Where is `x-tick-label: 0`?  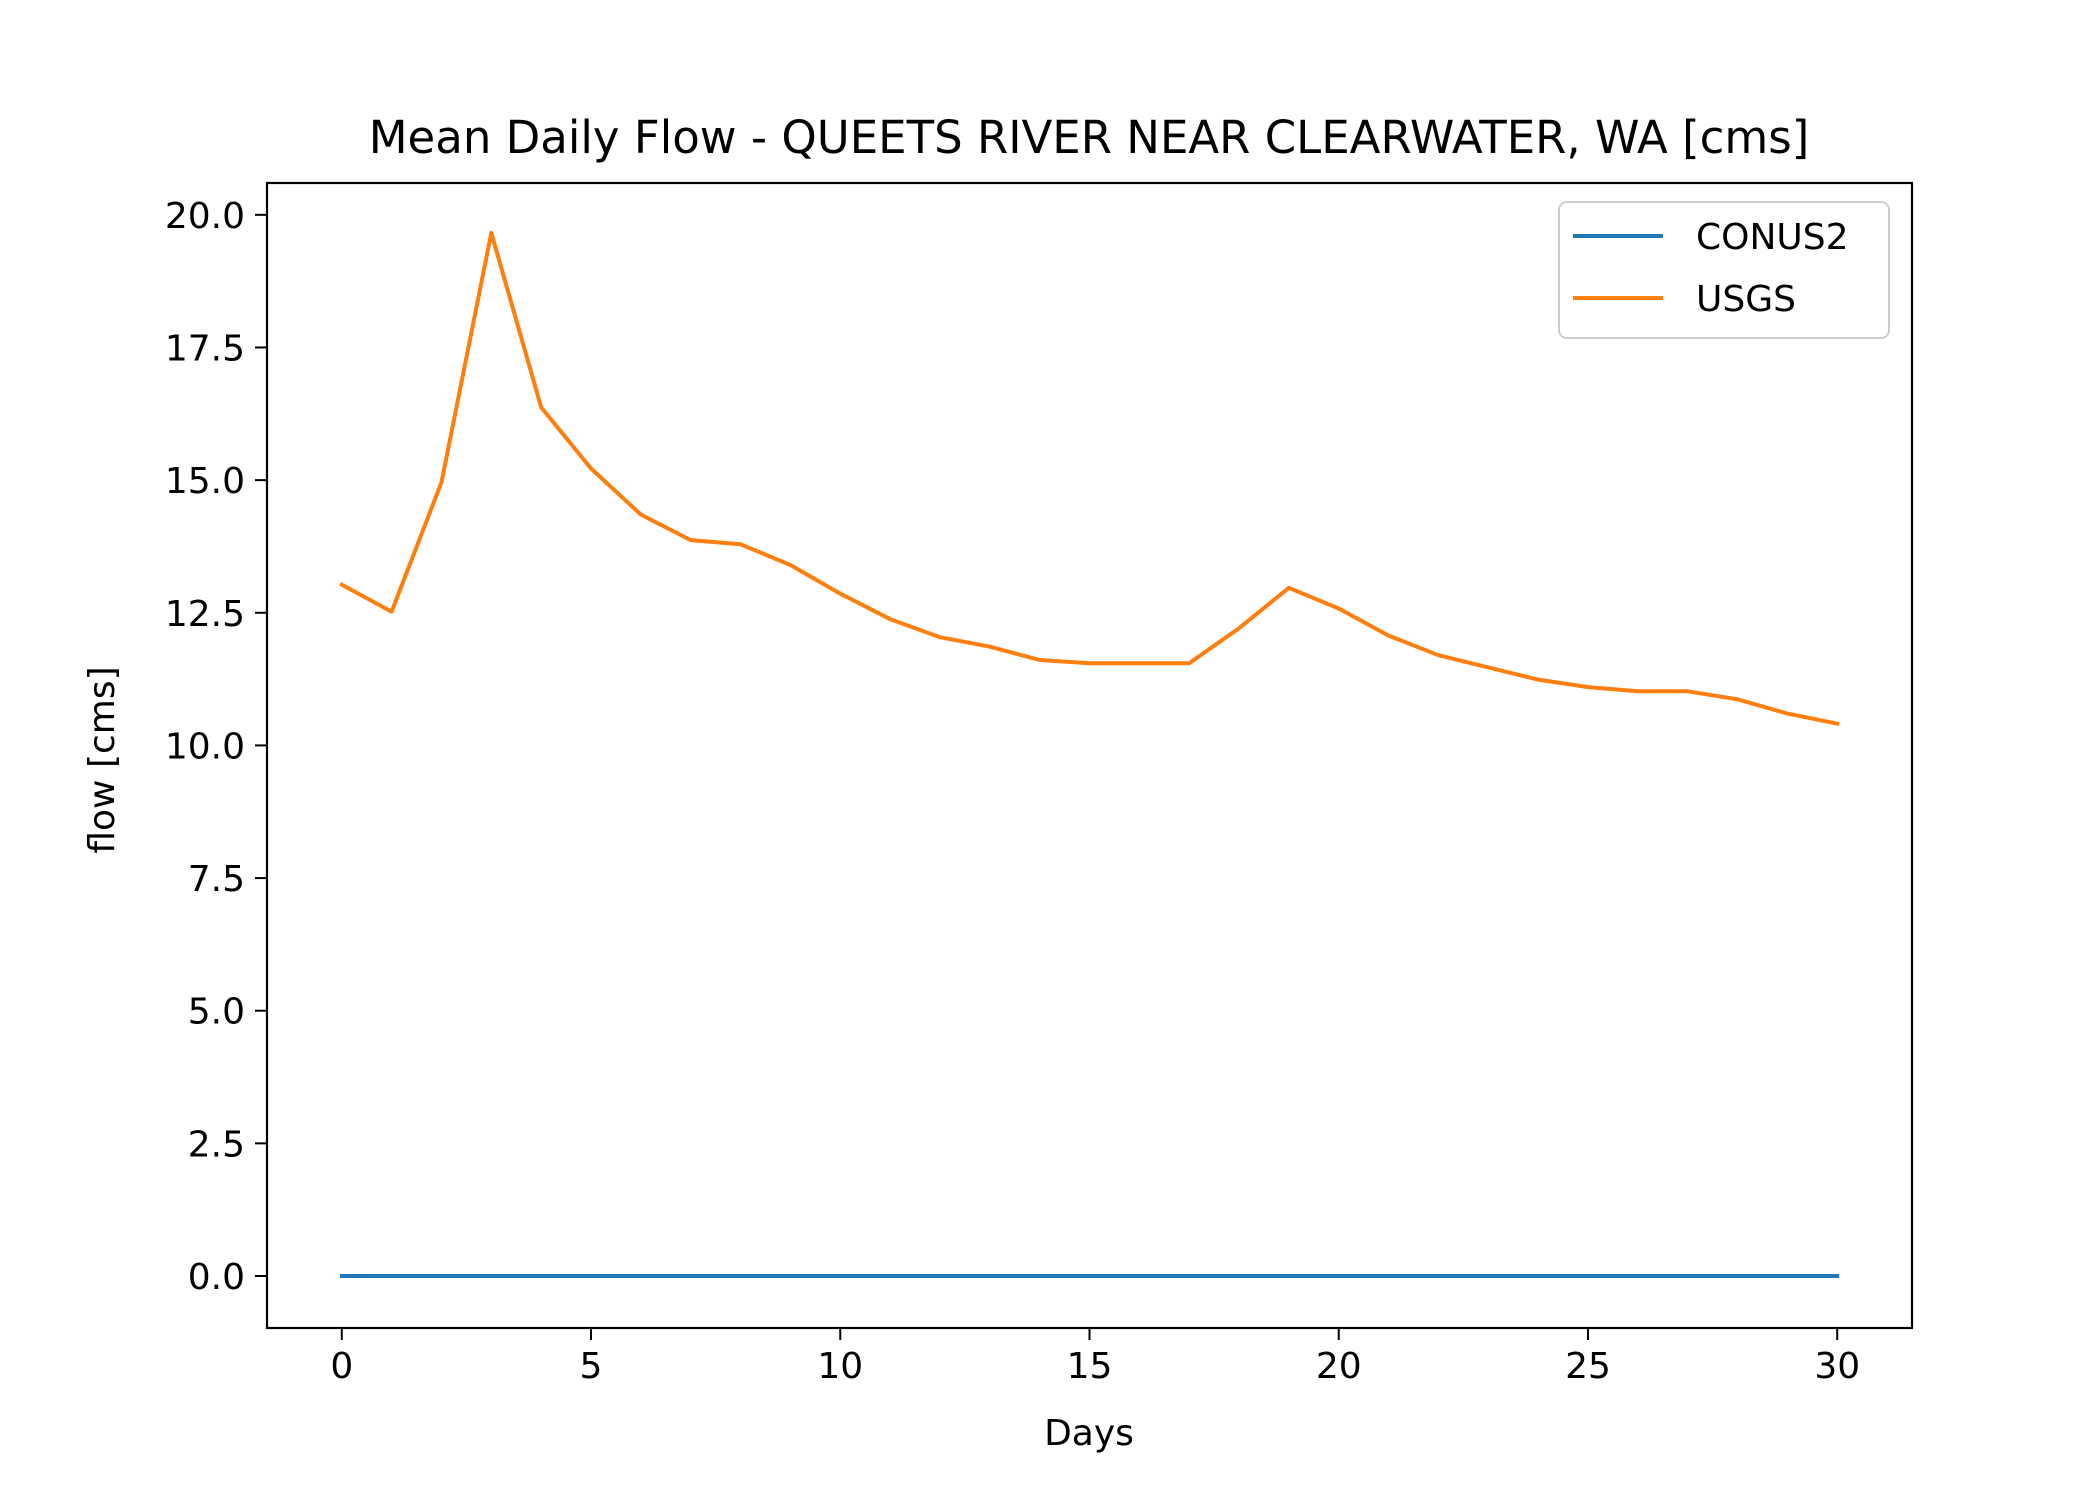 x-tick-label: 0 is located at coordinates (341, 1366).